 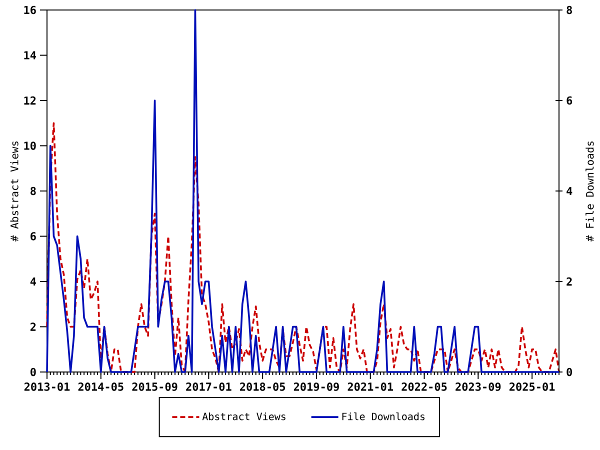 What do you see at coordinates (569, 191) in the screenshot?
I see `y2-tick-label: 4` at bounding box center [569, 191].